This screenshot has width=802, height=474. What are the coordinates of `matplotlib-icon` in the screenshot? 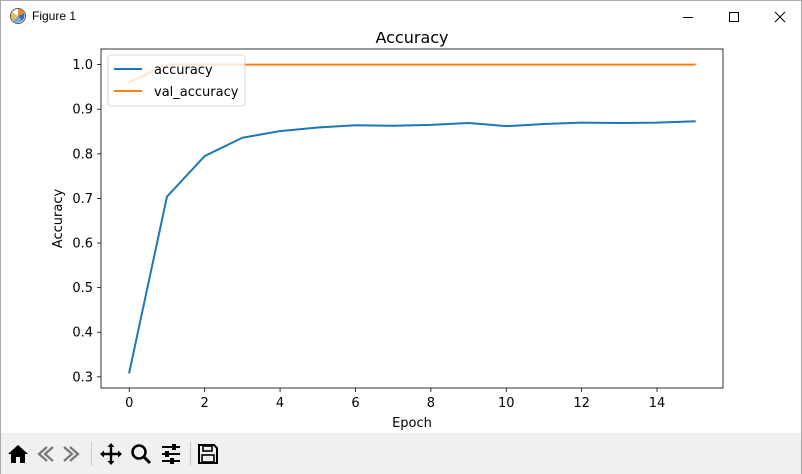 It's located at (18, 16).